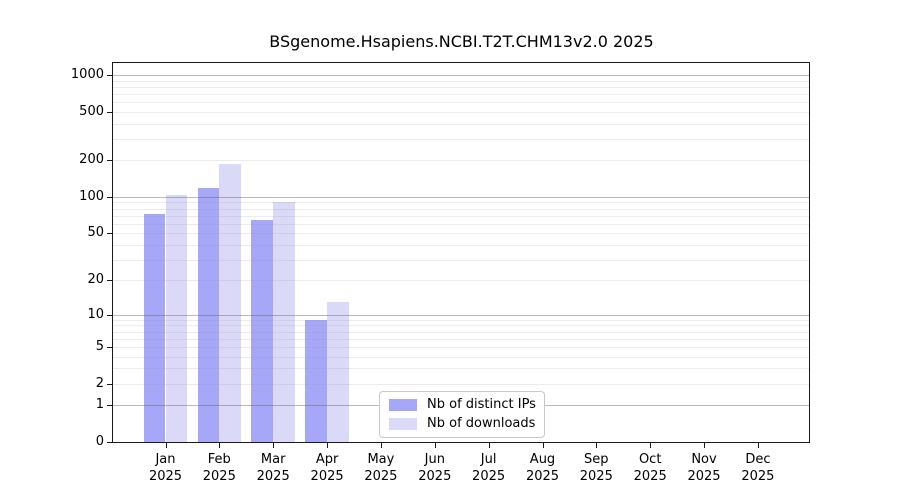 The width and height of the screenshot is (900, 500). What do you see at coordinates (758, 468) in the screenshot?
I see `x-tick-label: Dec 2025` at bounding box center [758, 468].